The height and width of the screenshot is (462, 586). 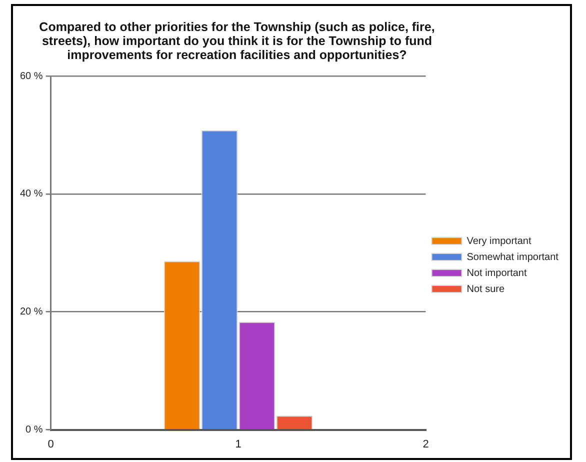 What do you see at coordinates (34, 430) in the screenshot?
I see `y-tick-label: 0 %` at bounding box center [34, 430].